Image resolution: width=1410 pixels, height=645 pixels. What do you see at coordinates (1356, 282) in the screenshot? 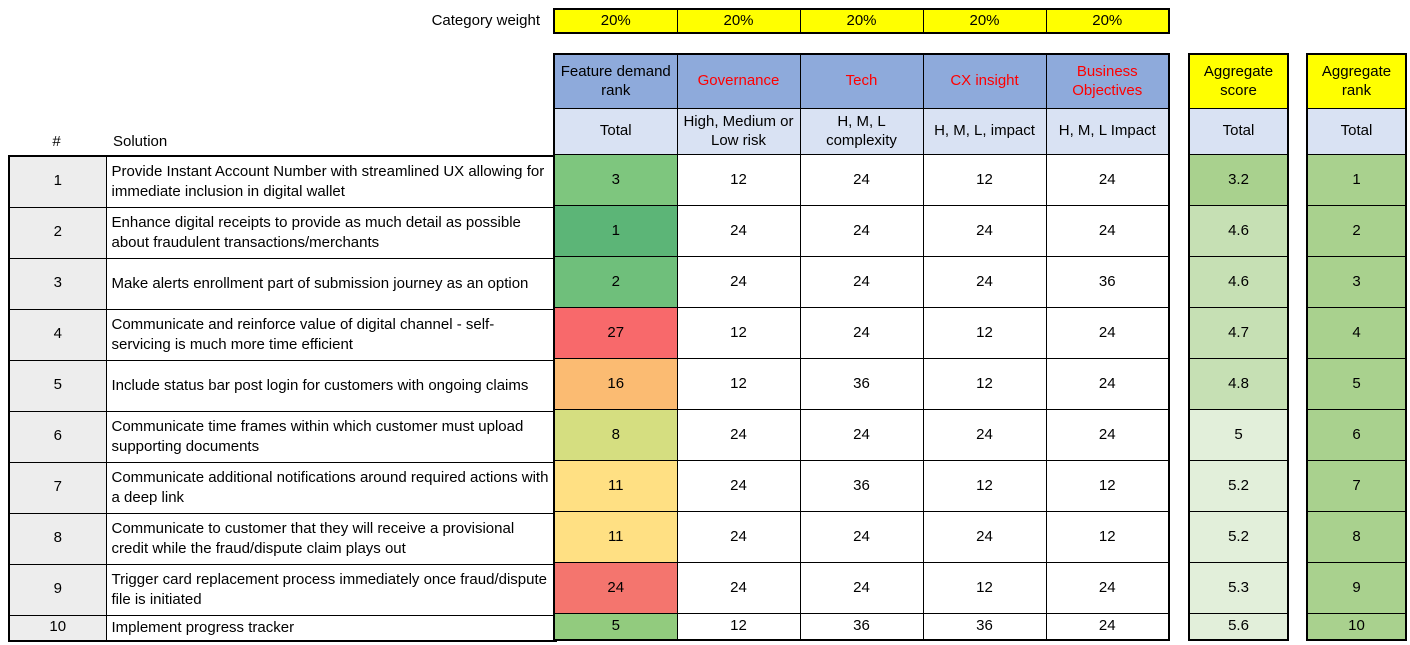
I see `aggregate-rank-cell: 3` at bounding box center [1356, 282].